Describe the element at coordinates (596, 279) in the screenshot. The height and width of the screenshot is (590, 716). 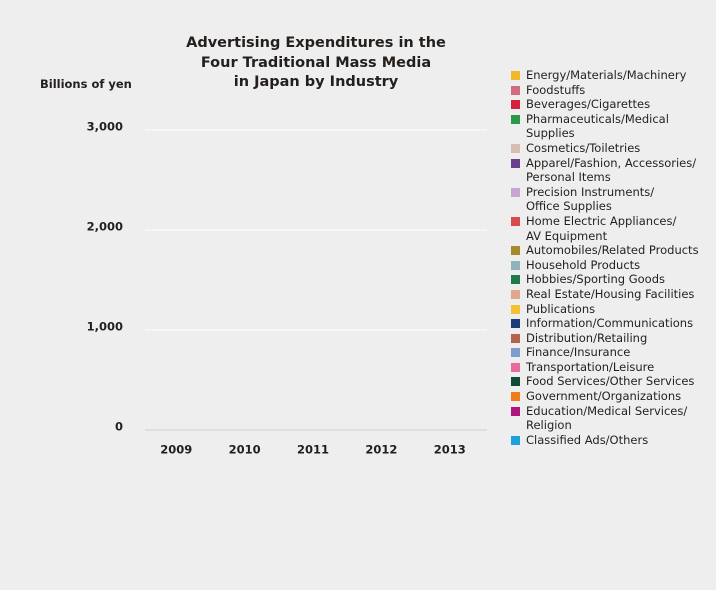
I see `legend-label: Hobbies/Sporting Goods` at that location.